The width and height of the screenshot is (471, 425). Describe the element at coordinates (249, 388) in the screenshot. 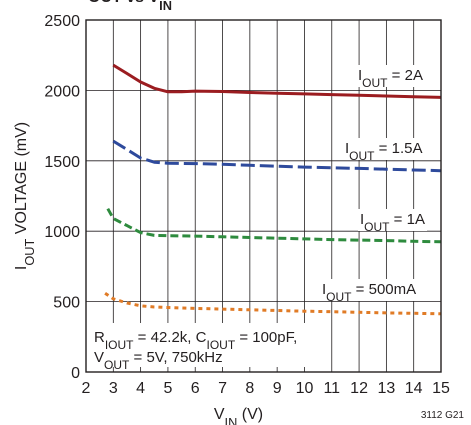

I see `x-tick-label: 8` at that location.